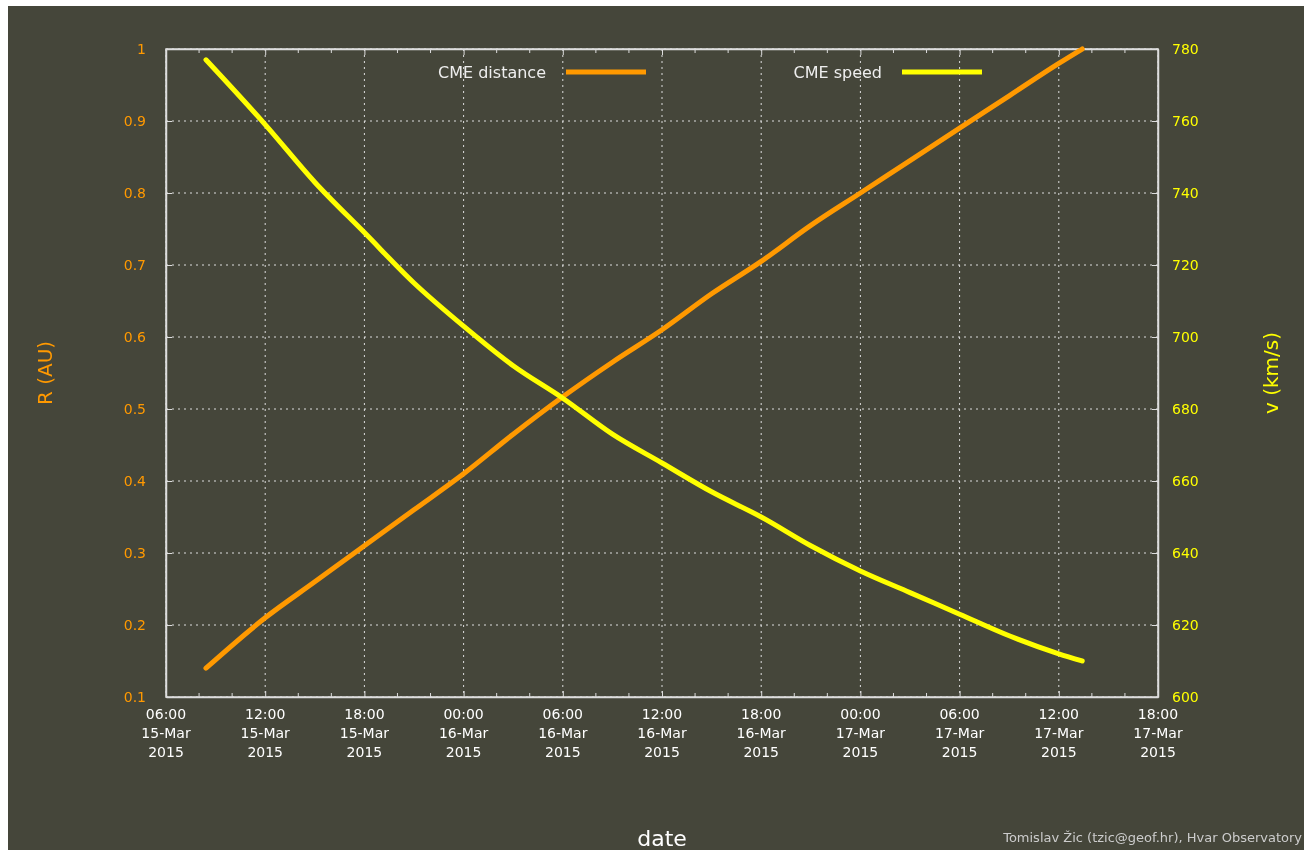 This screenshot has width=1304, height=850. I want to click on y-tick-label: 0.3, so click(134, 552).